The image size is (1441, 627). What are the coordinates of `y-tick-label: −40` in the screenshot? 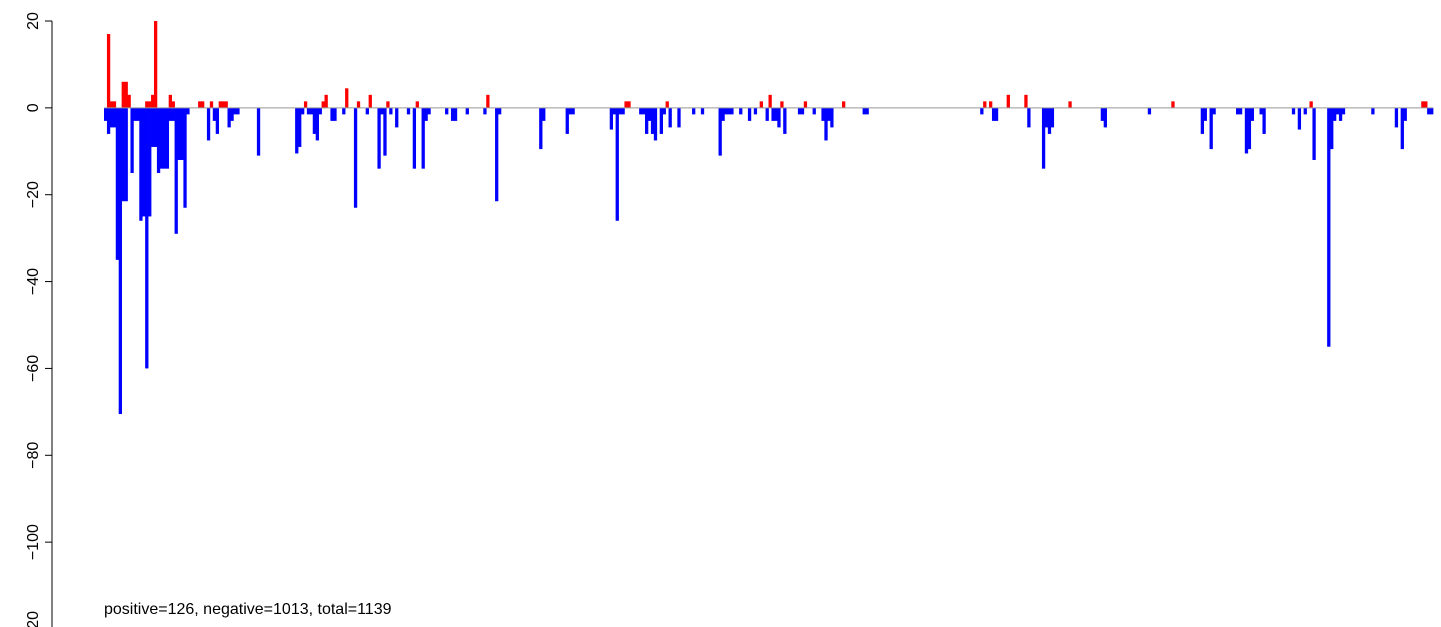 It's located at (33, 281).